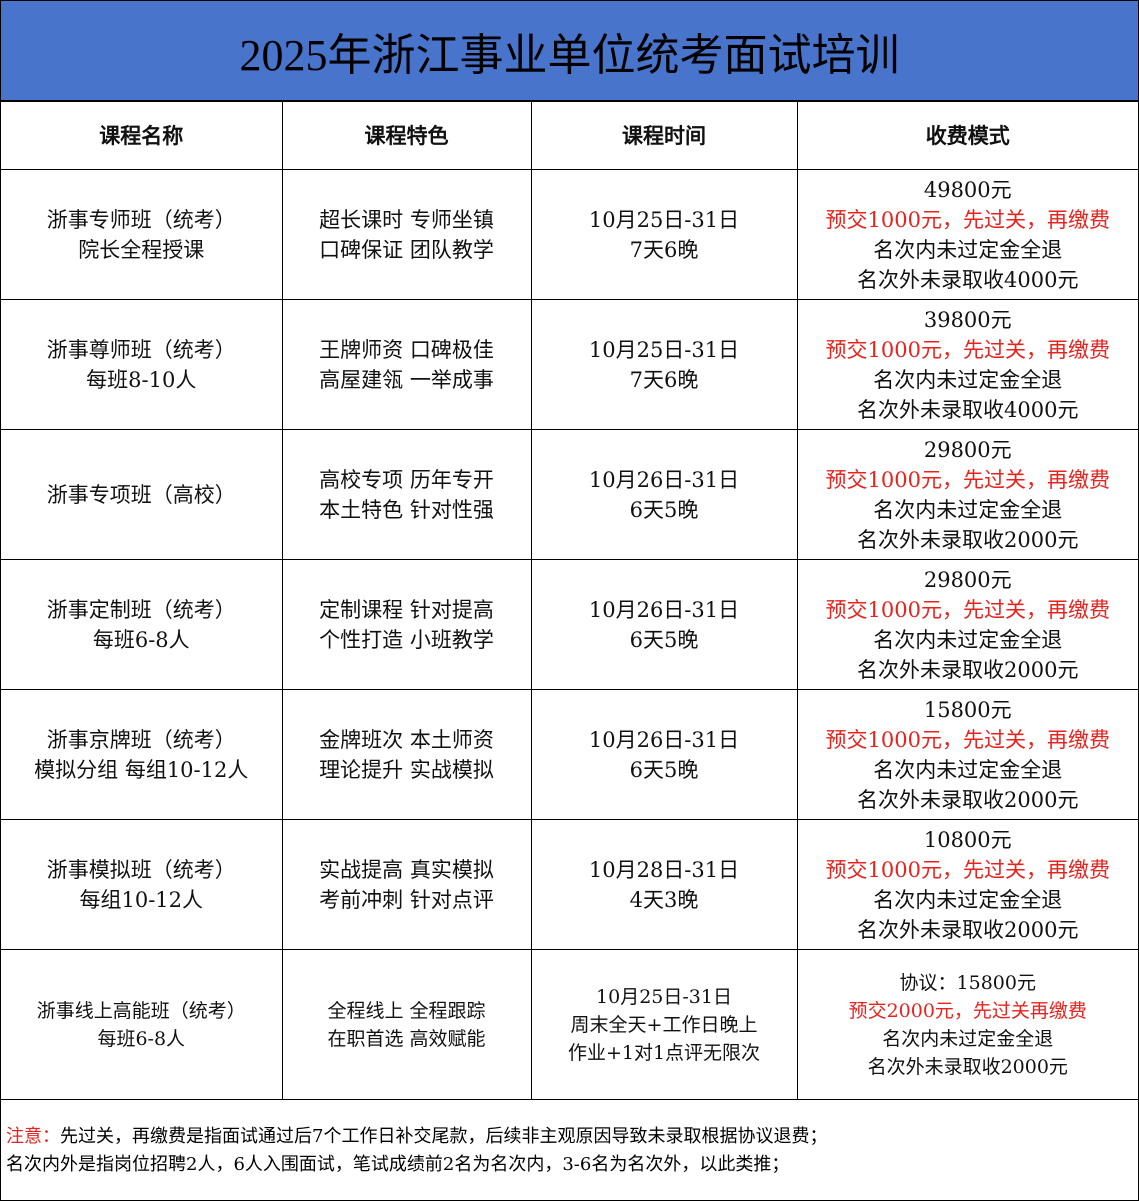 Image resolution: width=1139 pixels, height=1201 pixels. What do you see at coordinates (141, 1010) in the screenshot?
I see `course-name-line: 浙事线上高能班（统考）` at bounding box center [141, 1010].